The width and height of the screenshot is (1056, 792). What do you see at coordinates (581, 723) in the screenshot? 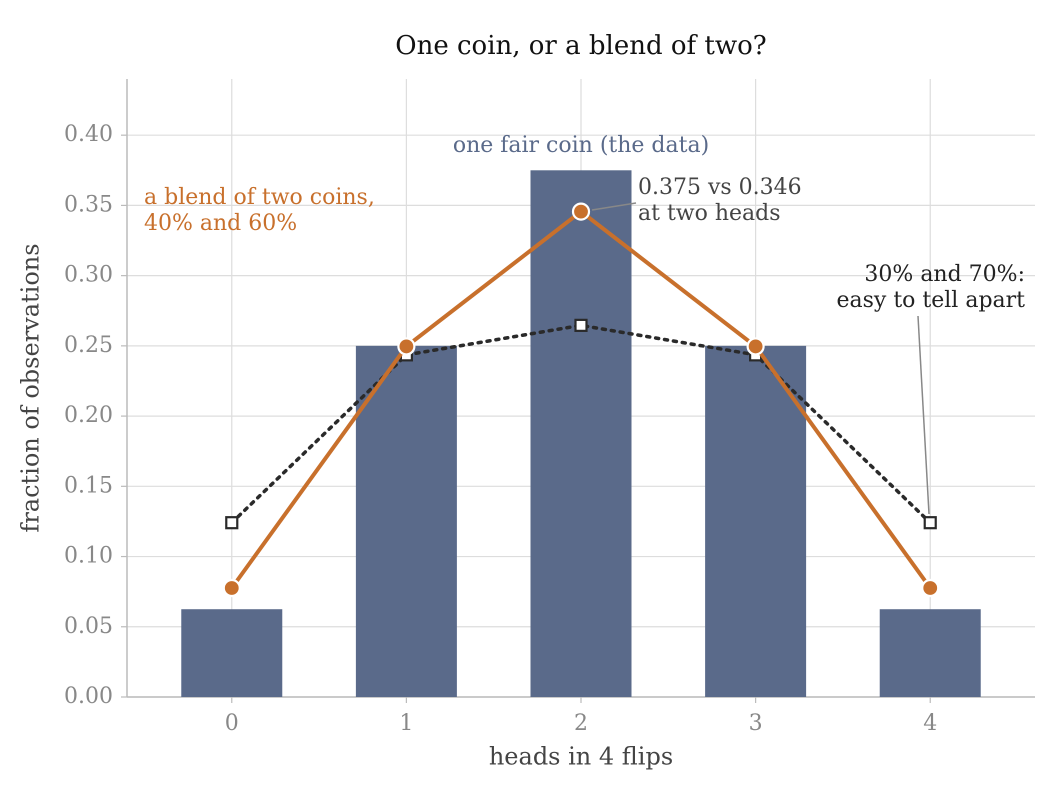
I see `x-tick-label: 2` at bounding box center [581, 723].